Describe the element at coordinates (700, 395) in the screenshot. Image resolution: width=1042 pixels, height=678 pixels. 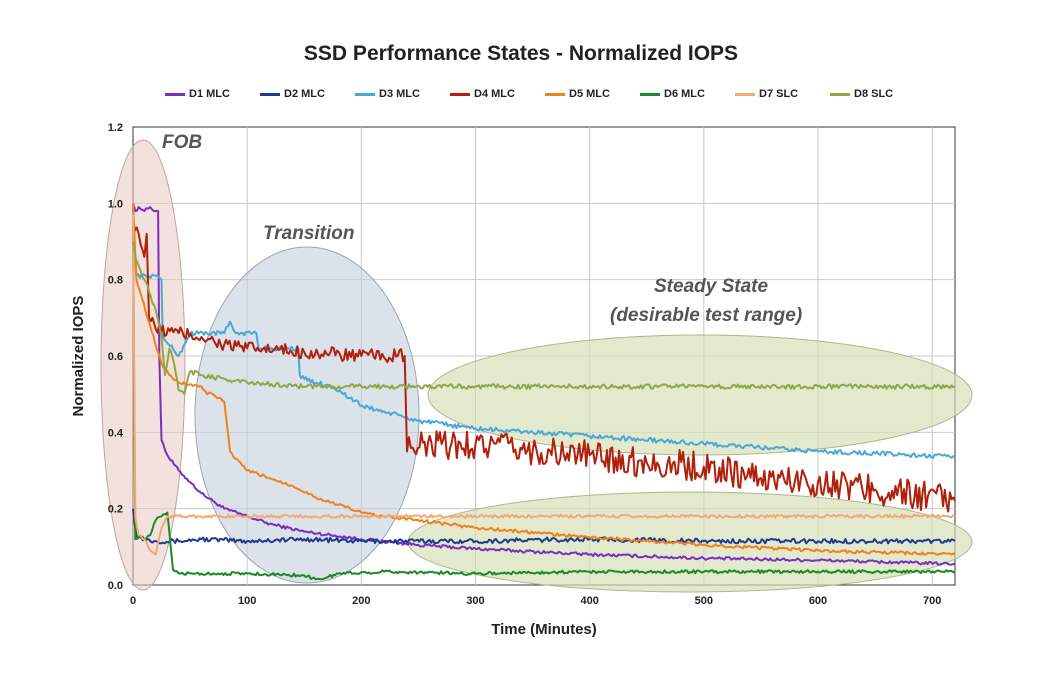
I see `steady-state-region-upper` at that location.